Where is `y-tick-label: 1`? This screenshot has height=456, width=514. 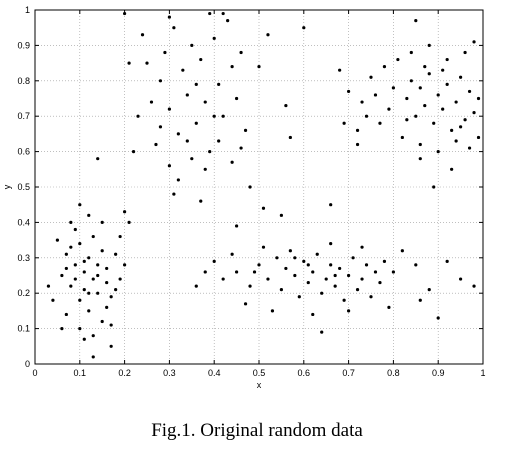
y-tick-label: 1 is located at coordinates (27, 10).